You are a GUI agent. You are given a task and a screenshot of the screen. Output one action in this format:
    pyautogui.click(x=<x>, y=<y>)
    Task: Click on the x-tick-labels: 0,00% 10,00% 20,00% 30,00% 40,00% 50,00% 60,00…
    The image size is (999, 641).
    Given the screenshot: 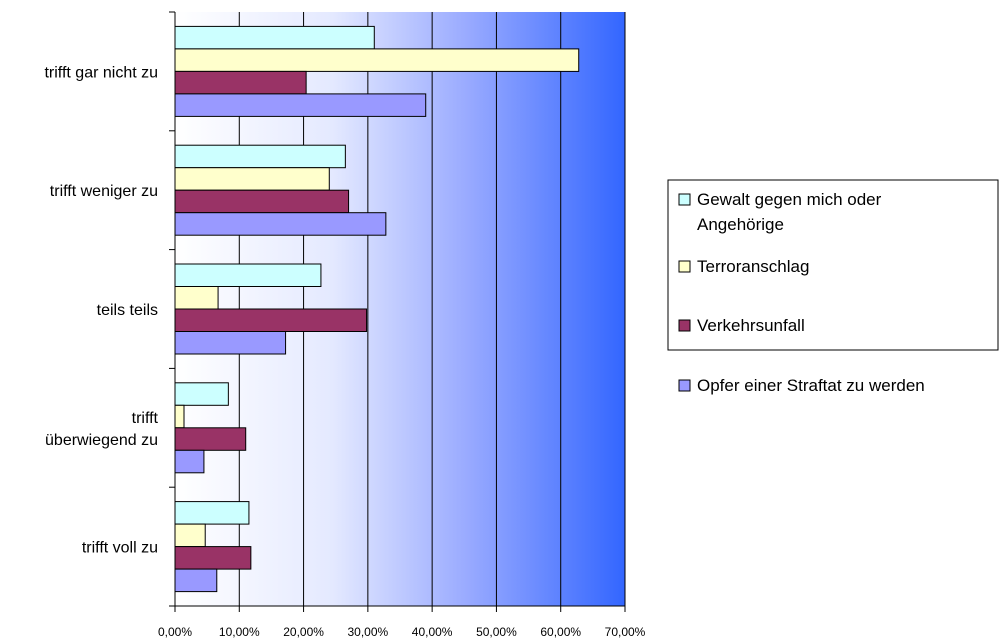 What is the action you would take?
    pyautogui.click(x=402, y=632)
    